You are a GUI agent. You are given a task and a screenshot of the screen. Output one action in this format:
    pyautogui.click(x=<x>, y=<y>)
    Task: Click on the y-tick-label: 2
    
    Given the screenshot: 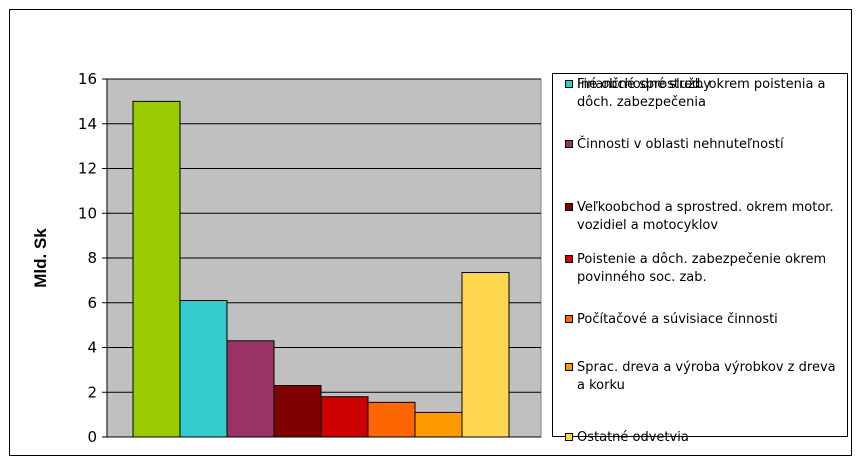 What is the action you would take?
    pyautogui.click(x=92, y=392)
    